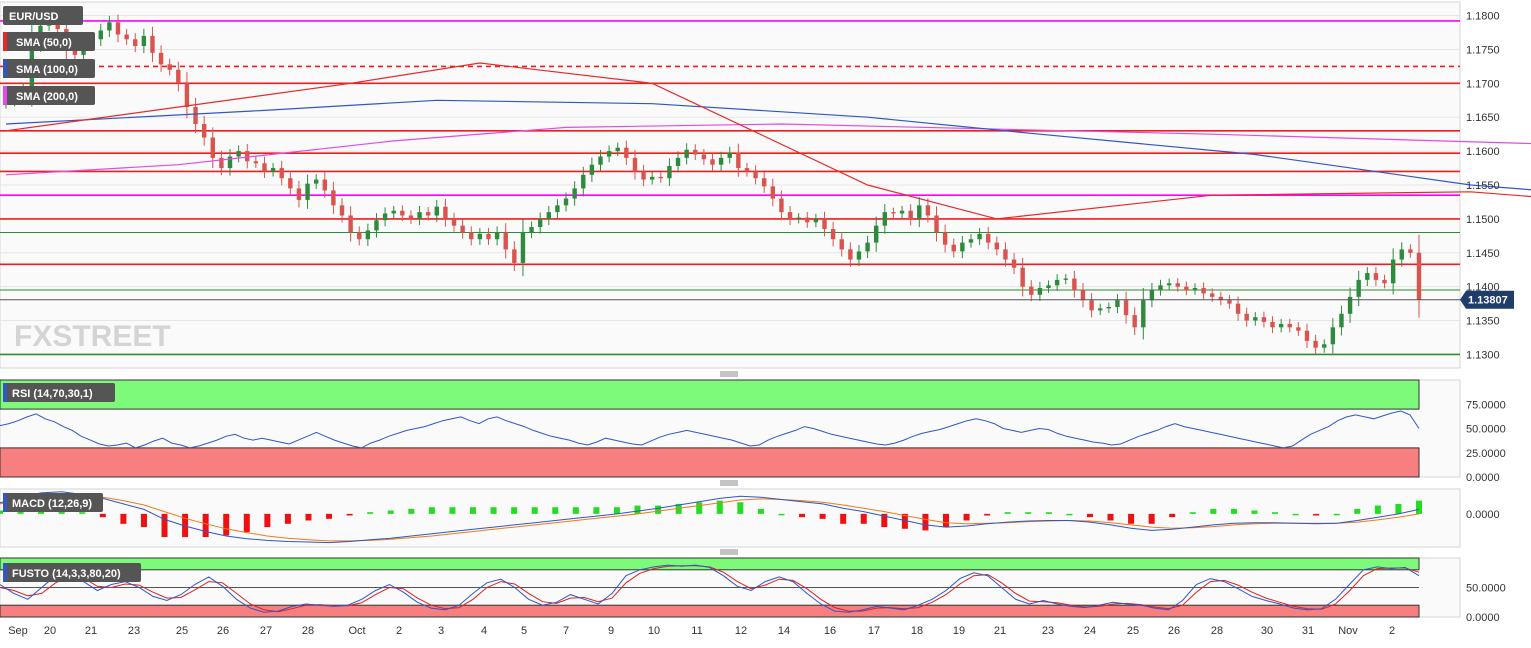 Image resolution: width=1531 pixels, height=648 pixels. What do you see at coordinates (134, 631) in the screenshot?
I see `x-tick-label: 23` at bounding box center [134, 631].